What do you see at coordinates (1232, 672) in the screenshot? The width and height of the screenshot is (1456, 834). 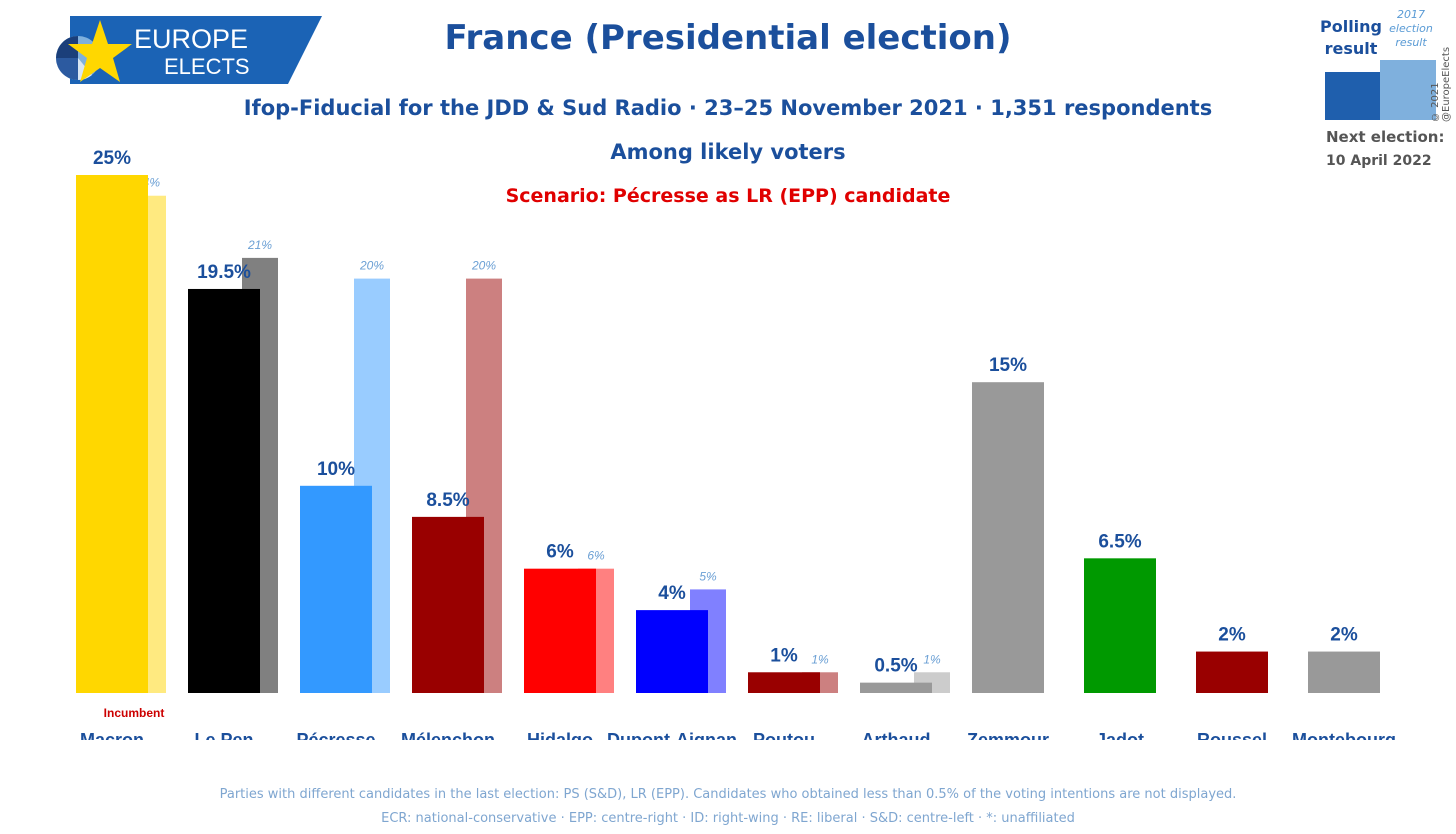 I see `bar-roussel` at bounding box center [1232, 672].